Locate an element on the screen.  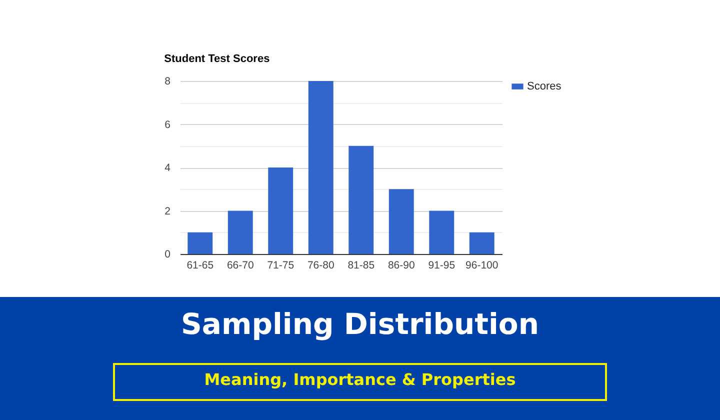
x-tick-label: 61-65 is located at coordinates (200, 266).